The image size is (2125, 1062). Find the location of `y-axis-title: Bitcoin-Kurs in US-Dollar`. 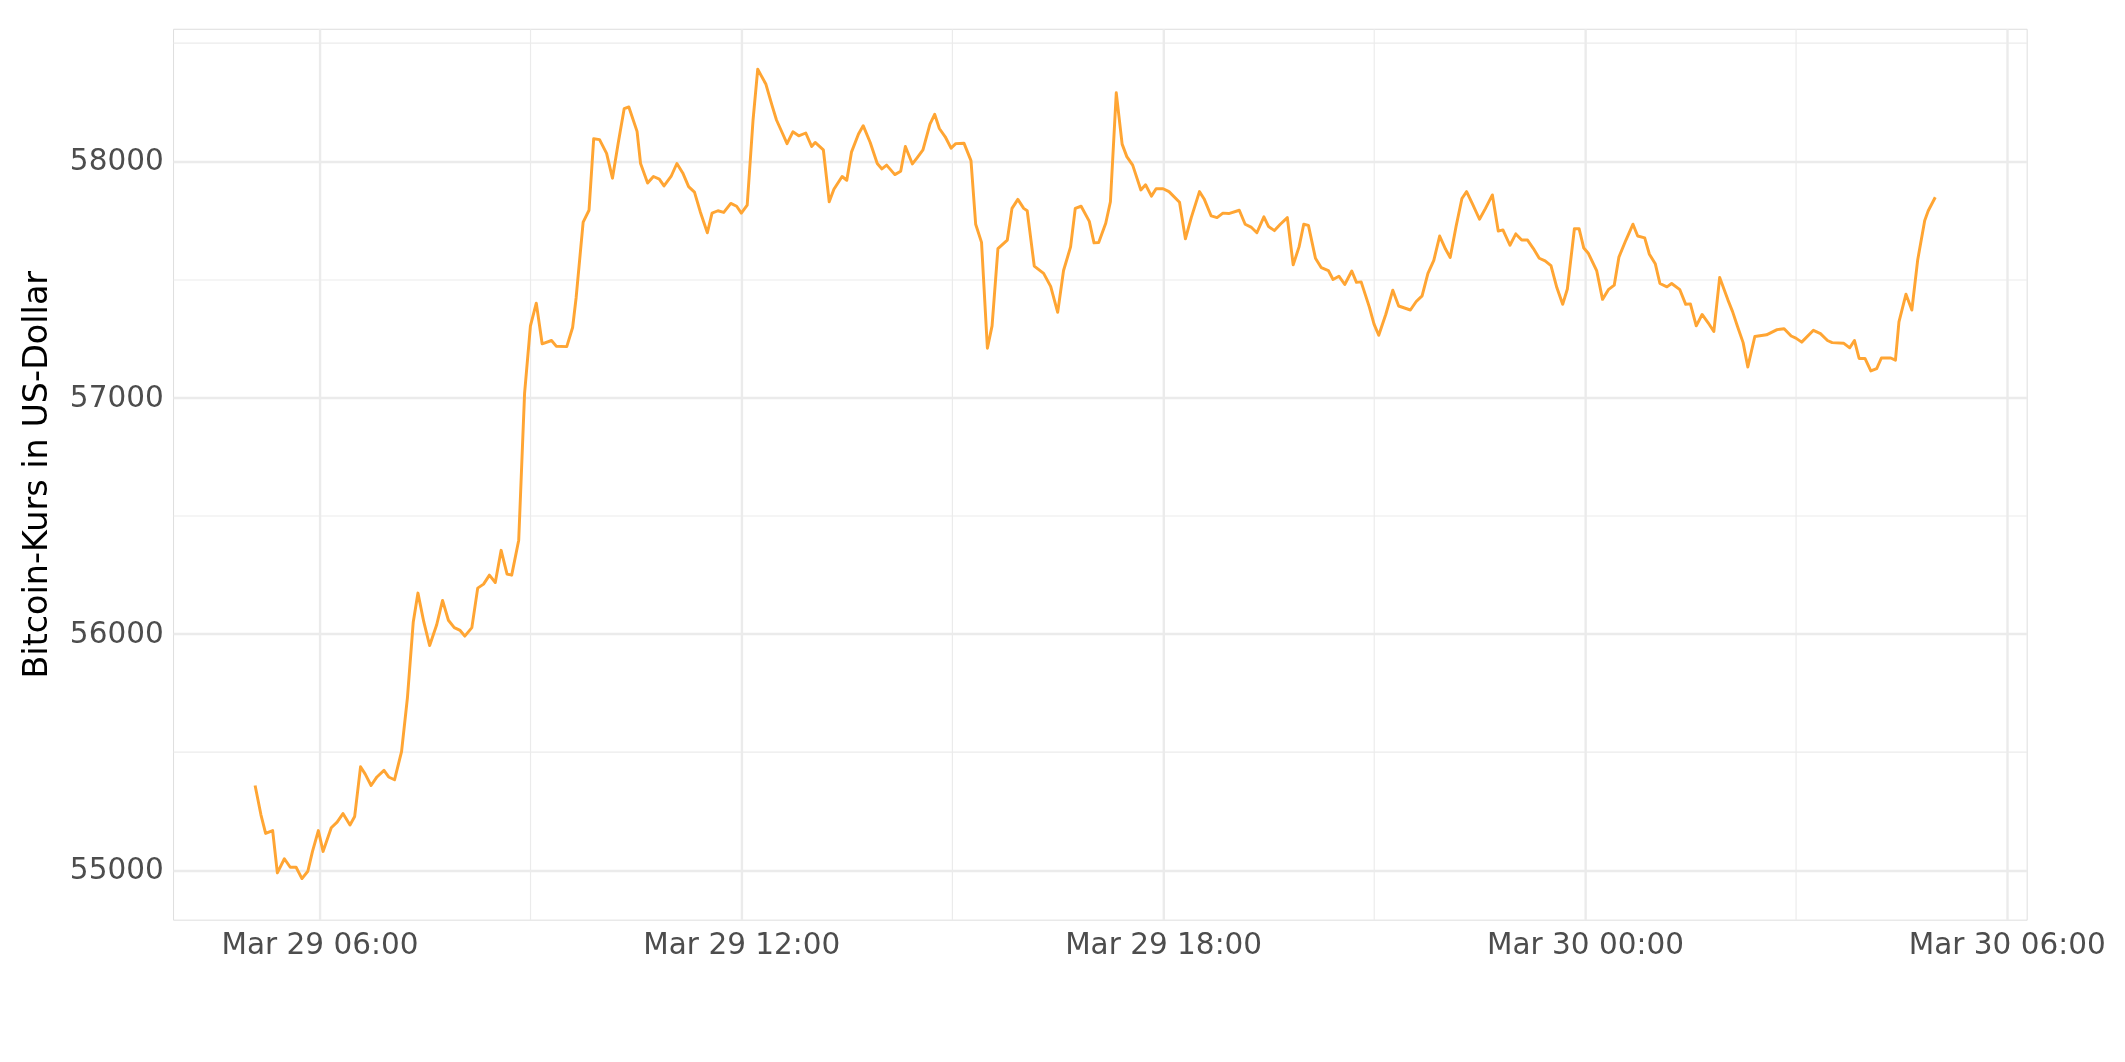

y-axis-title: Bitcoin-Kurs in US-Dollar is located at coordinates (36, 474).